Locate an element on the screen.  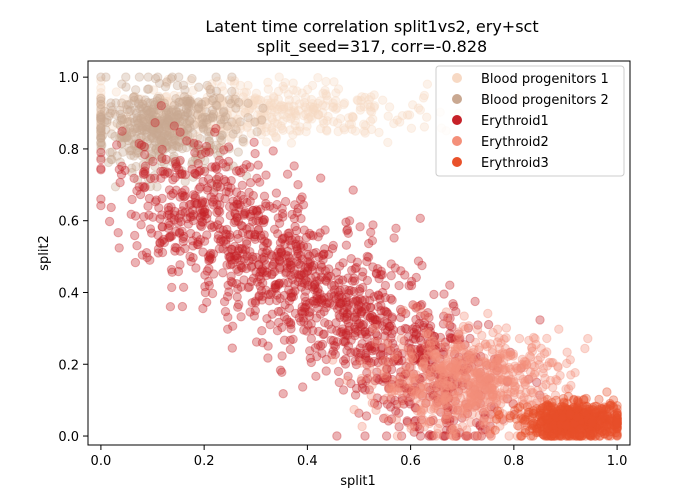
x-tick-label: 0.8 is located at coordinates (514, 461).